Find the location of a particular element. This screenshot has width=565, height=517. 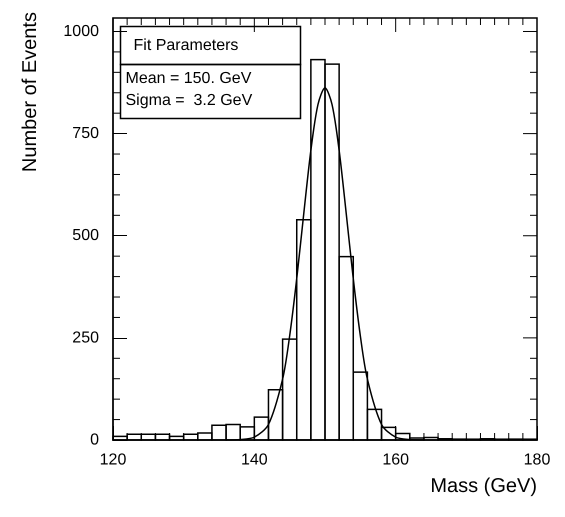

y-tick-label: 500 is located at coordinates (86, 235).